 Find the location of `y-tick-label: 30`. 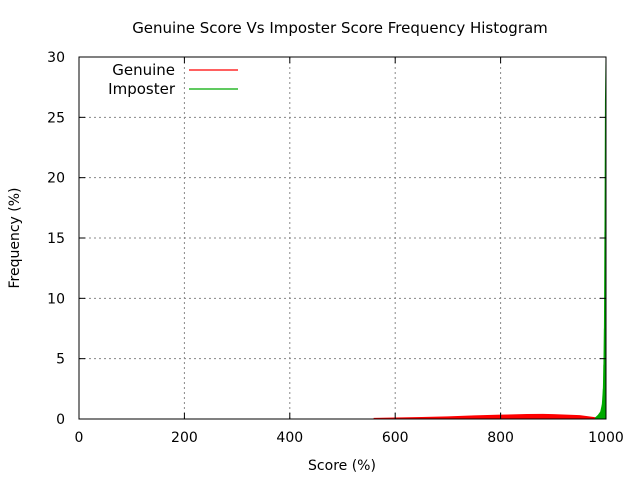

y-tick-label: 30 is located at coordinates (56, 58).